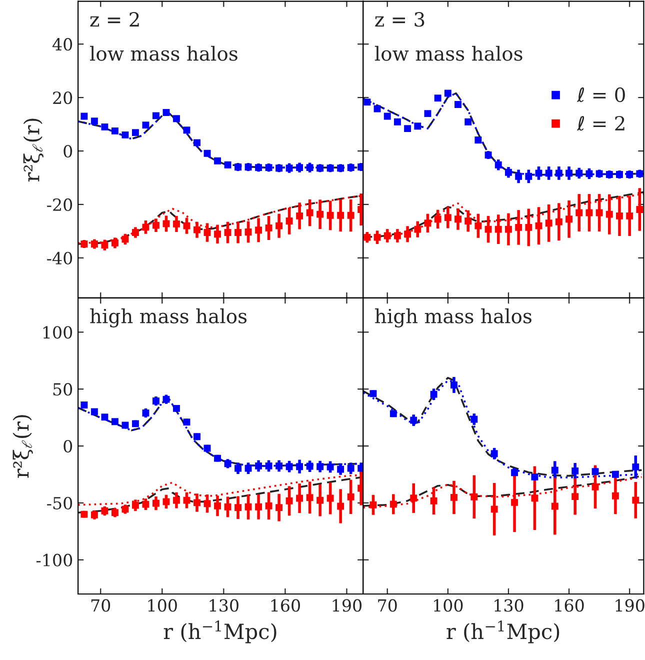  Describe the element at coordinates (62, 44) in the screenshot. I see `y-tick-label: 40` at that location.